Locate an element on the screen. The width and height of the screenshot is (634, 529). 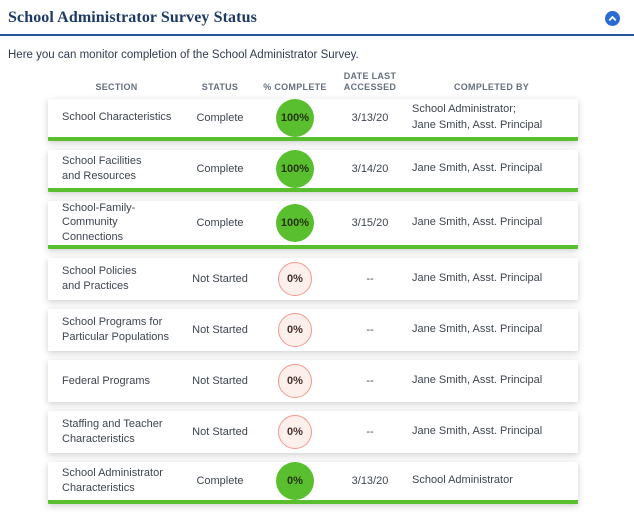
section-name: School Policies and Practices is located at coordinates (99, 279).